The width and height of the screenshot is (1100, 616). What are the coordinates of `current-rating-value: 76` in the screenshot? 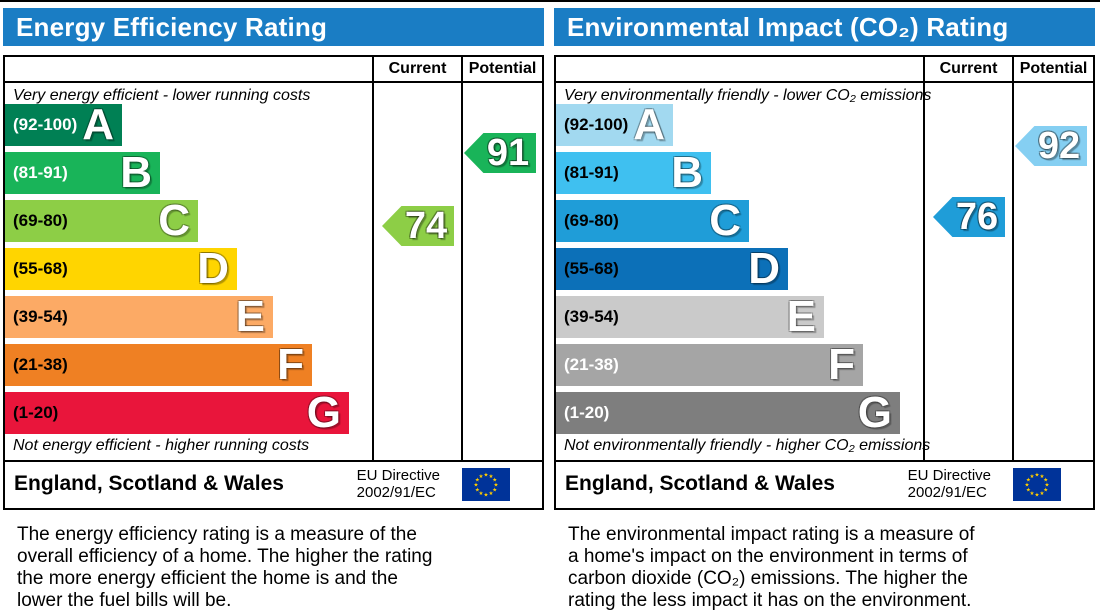 It's located at (977, 217).